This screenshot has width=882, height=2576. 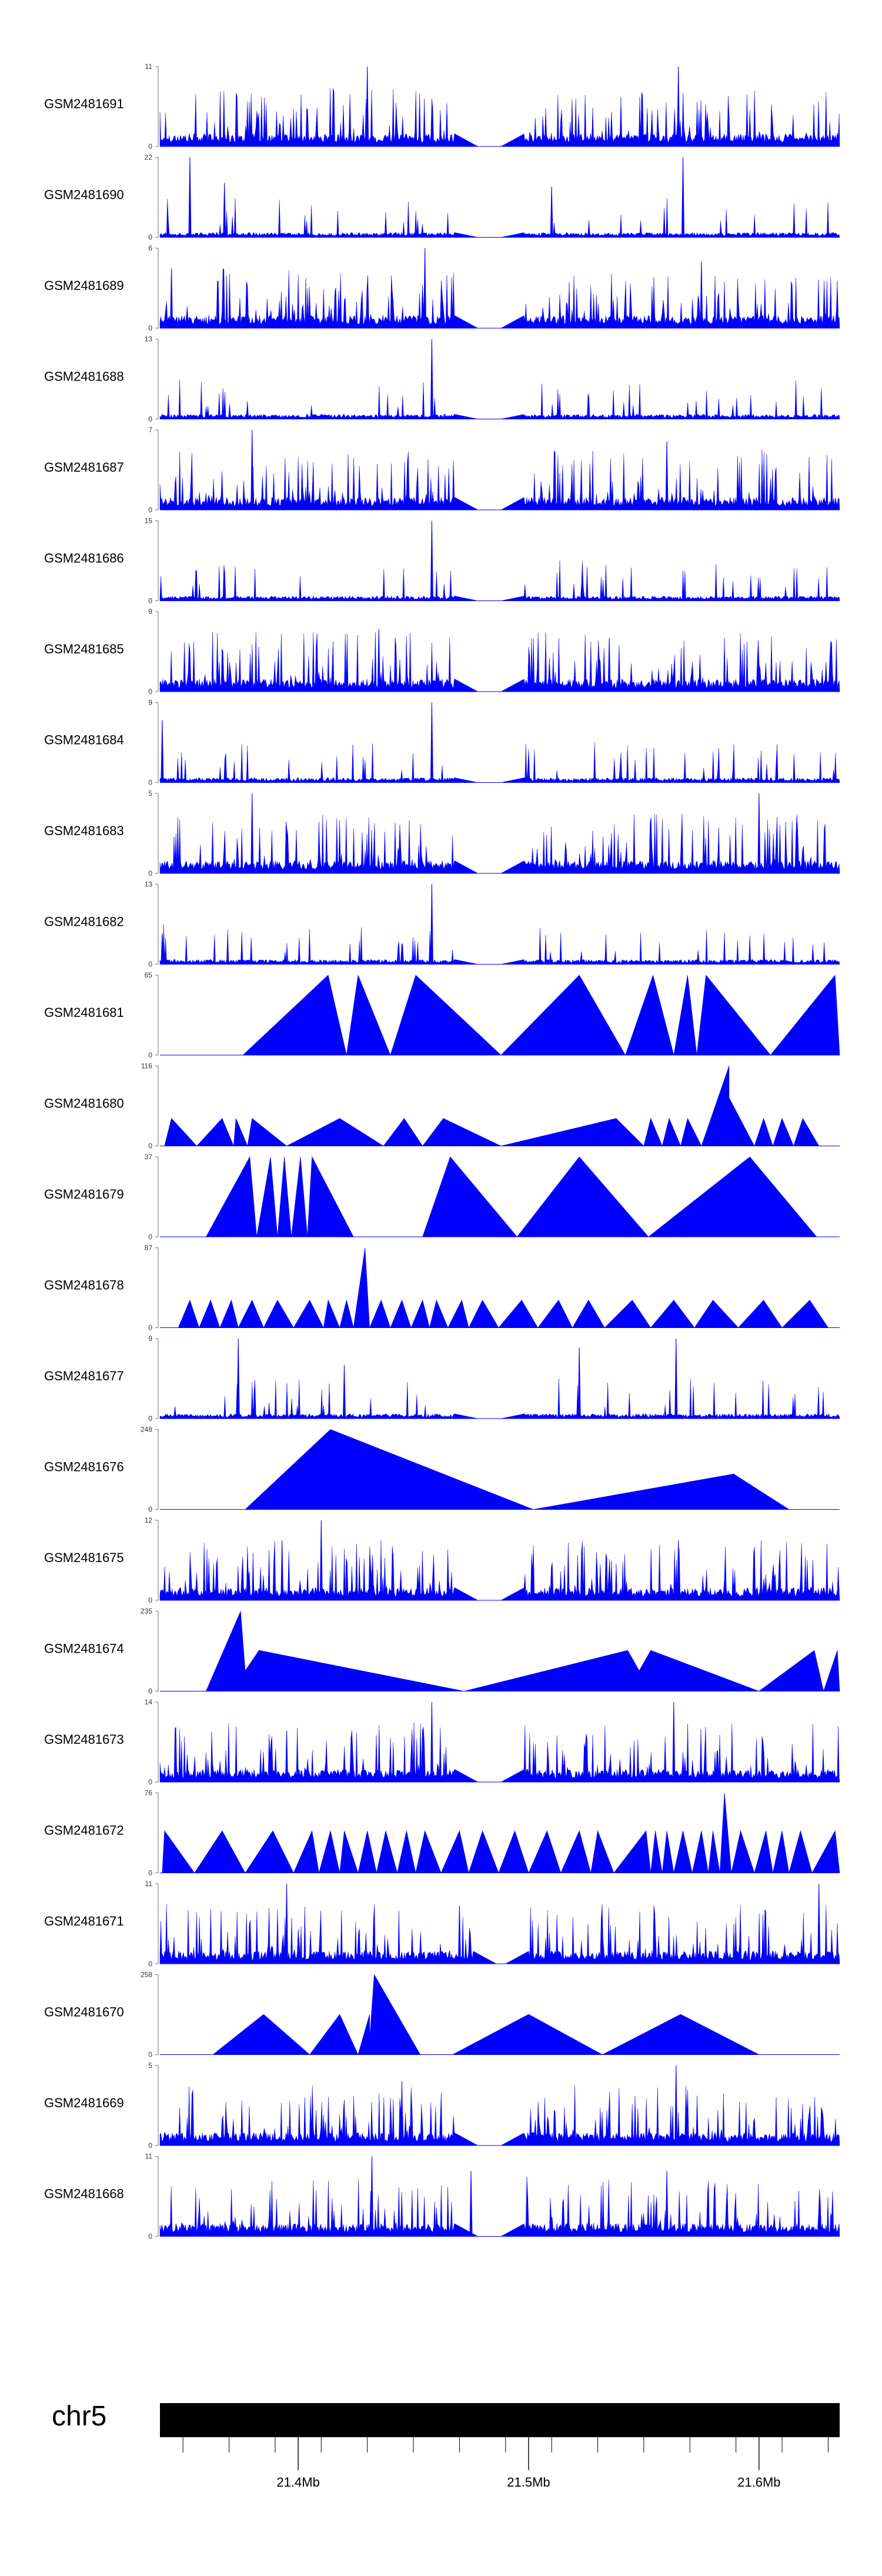 I want to click on track-gsm2481689: GSM2481689 6 0, so click(x=442, y=288).